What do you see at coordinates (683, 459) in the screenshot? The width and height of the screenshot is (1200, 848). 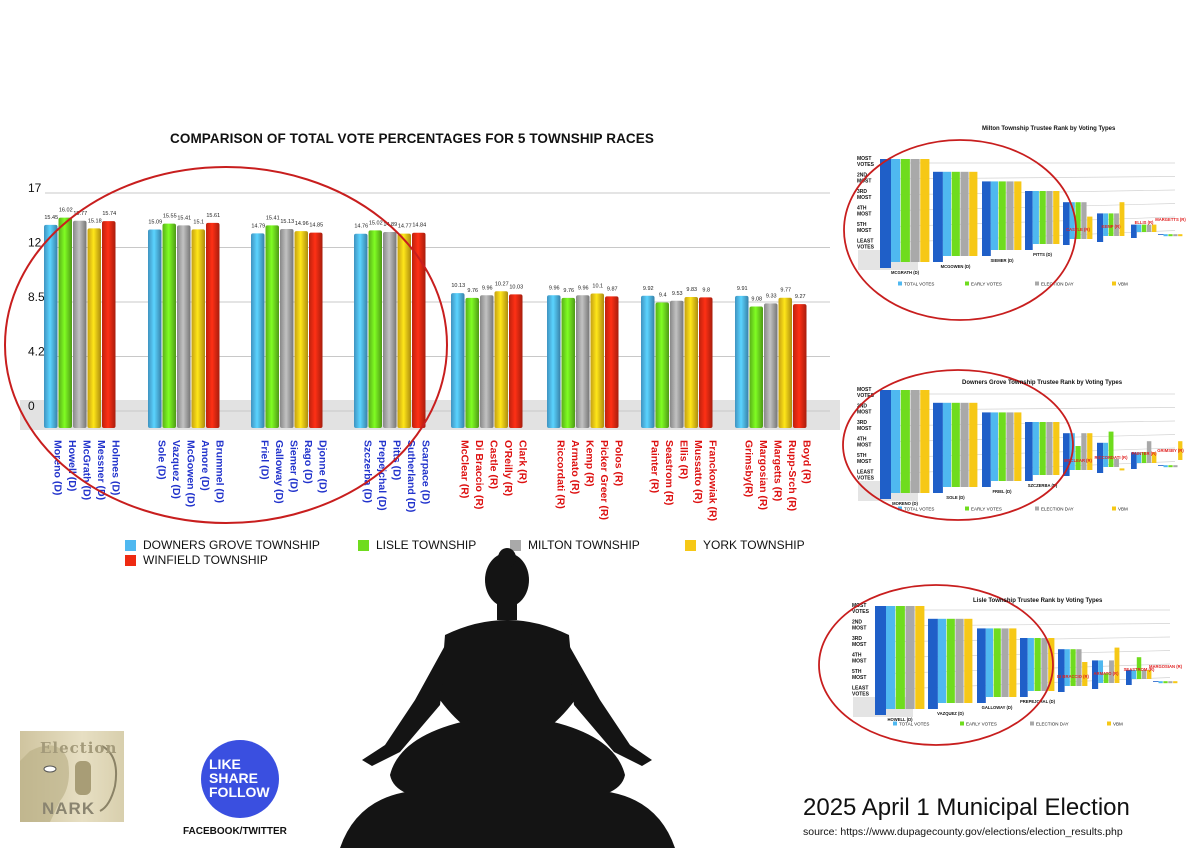 I see `candidate-label: Ellis (R)` at bounding box center [683, 459].